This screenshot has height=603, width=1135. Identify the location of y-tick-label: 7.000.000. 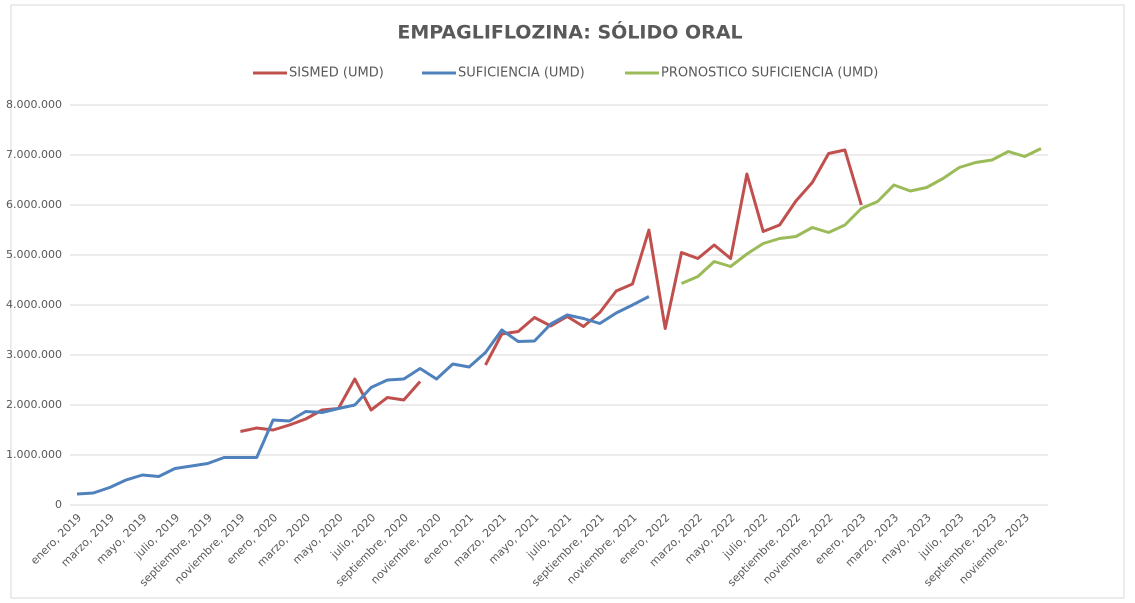
(34, 154).